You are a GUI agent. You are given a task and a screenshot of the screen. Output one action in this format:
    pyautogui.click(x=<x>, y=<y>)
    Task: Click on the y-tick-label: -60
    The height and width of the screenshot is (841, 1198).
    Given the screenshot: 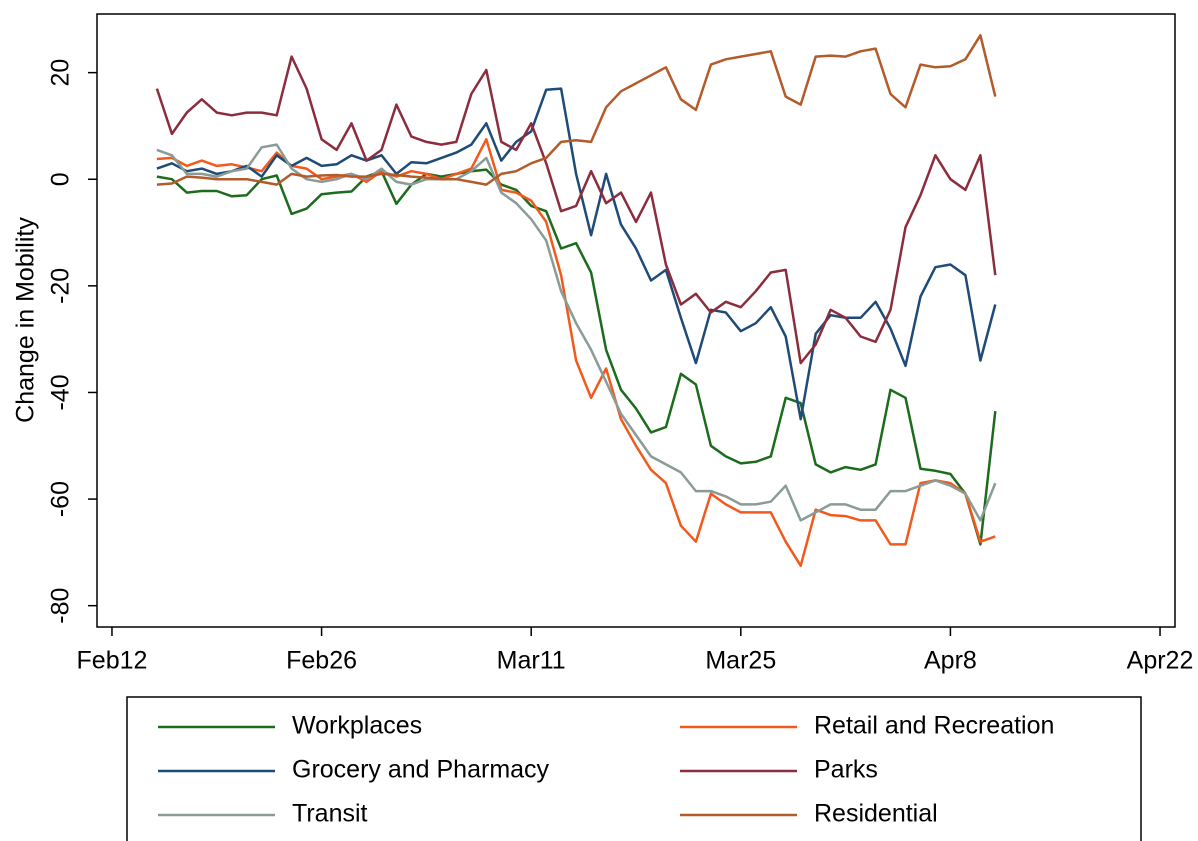 What is the action you would take?
    pyautogui.click(x=61, y=499)
    